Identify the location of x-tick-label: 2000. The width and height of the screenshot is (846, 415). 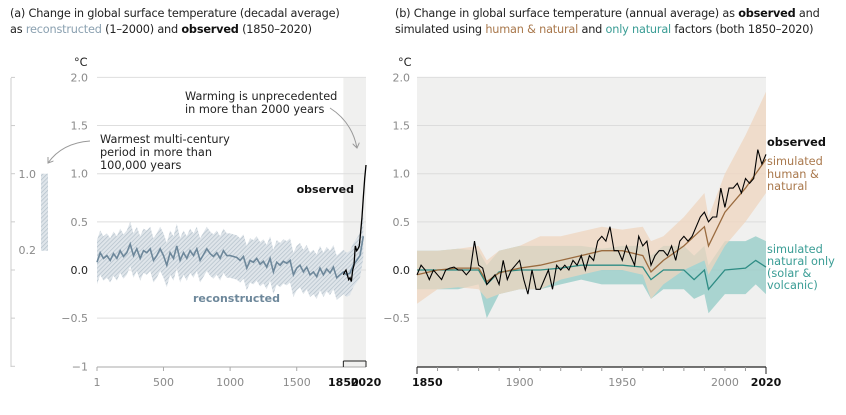
(725, 382).